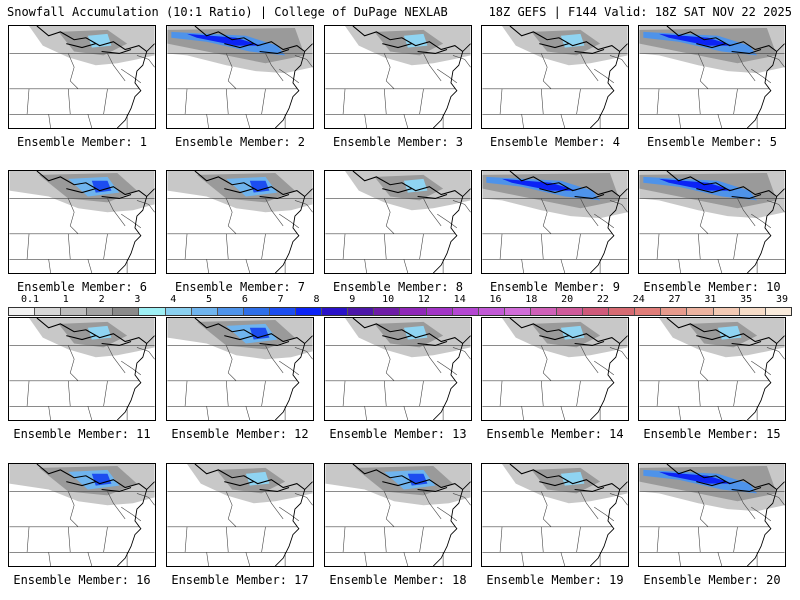  What do you see at coordinates (459, 299) in the screenshot?
I see `colorbar-tick-label: 14` at bounding box center [459, 299].